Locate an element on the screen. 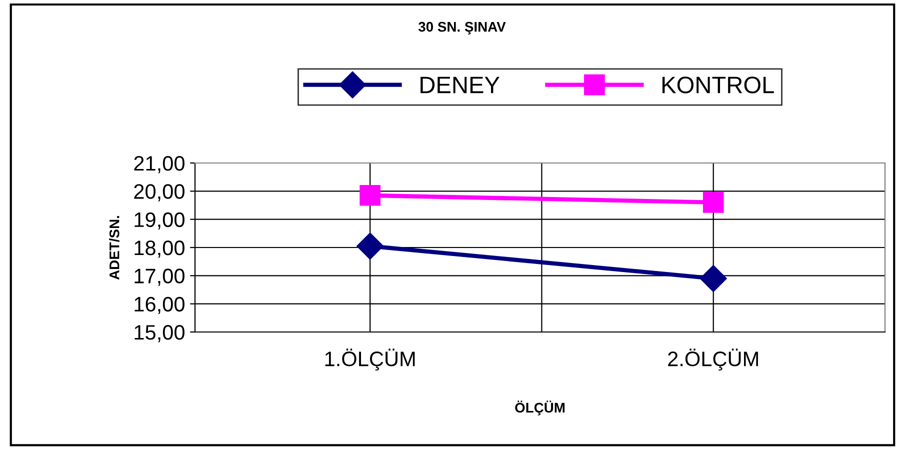 The width and height of the screenshot is (905, 452). chart-title: 30 SN. ŞINAV is located at coordinates (462, 28).